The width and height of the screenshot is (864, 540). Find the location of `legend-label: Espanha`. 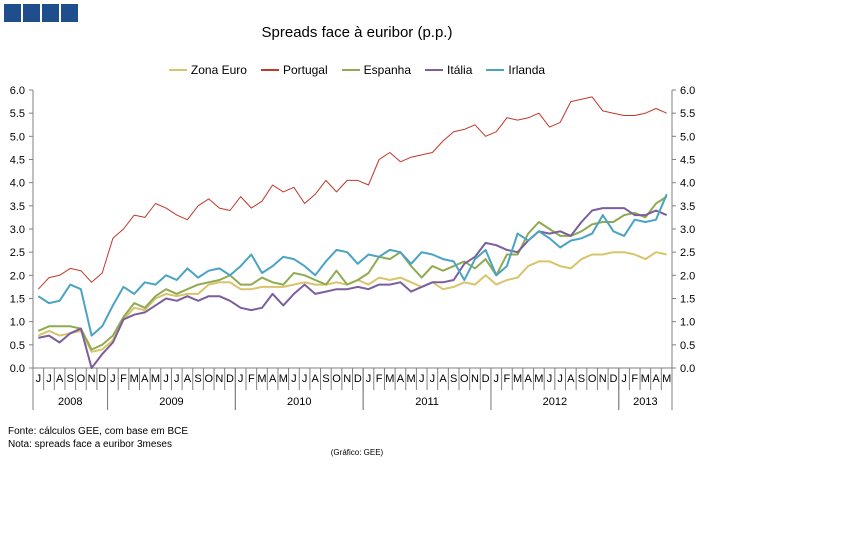

legend-label: Espanha is located at coordinates (387, 70).